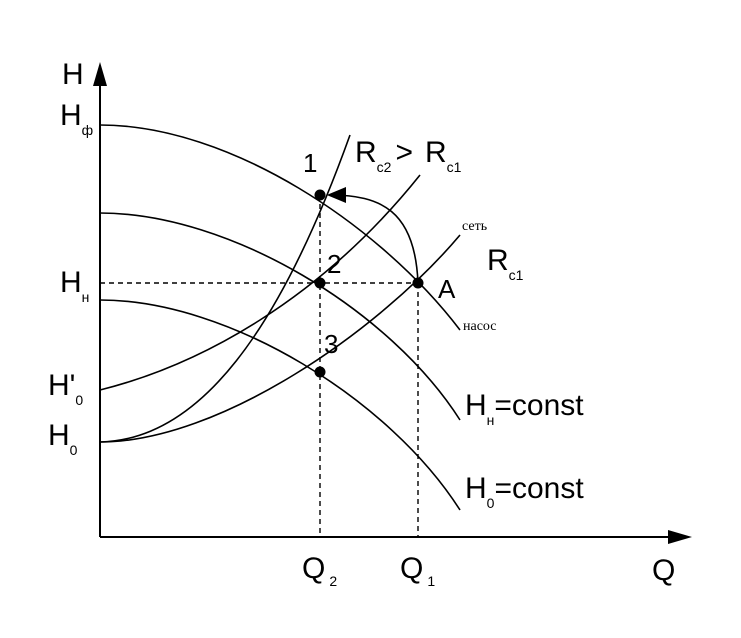 The image size is (741, 638). I want to click on y-label: Hн, so click(74, 285).